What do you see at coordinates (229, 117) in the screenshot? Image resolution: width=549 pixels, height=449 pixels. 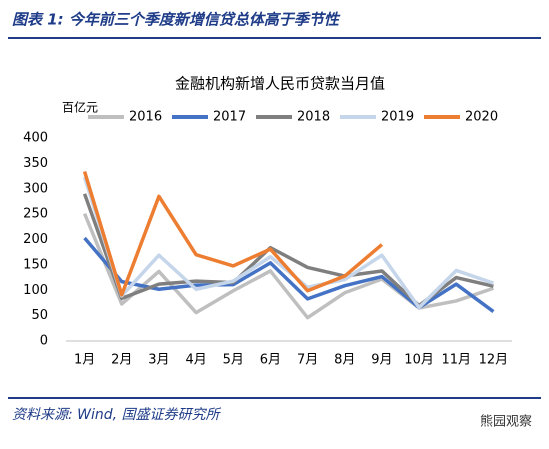 I see `legend-label: 2017` at bounding box center [229, 117].